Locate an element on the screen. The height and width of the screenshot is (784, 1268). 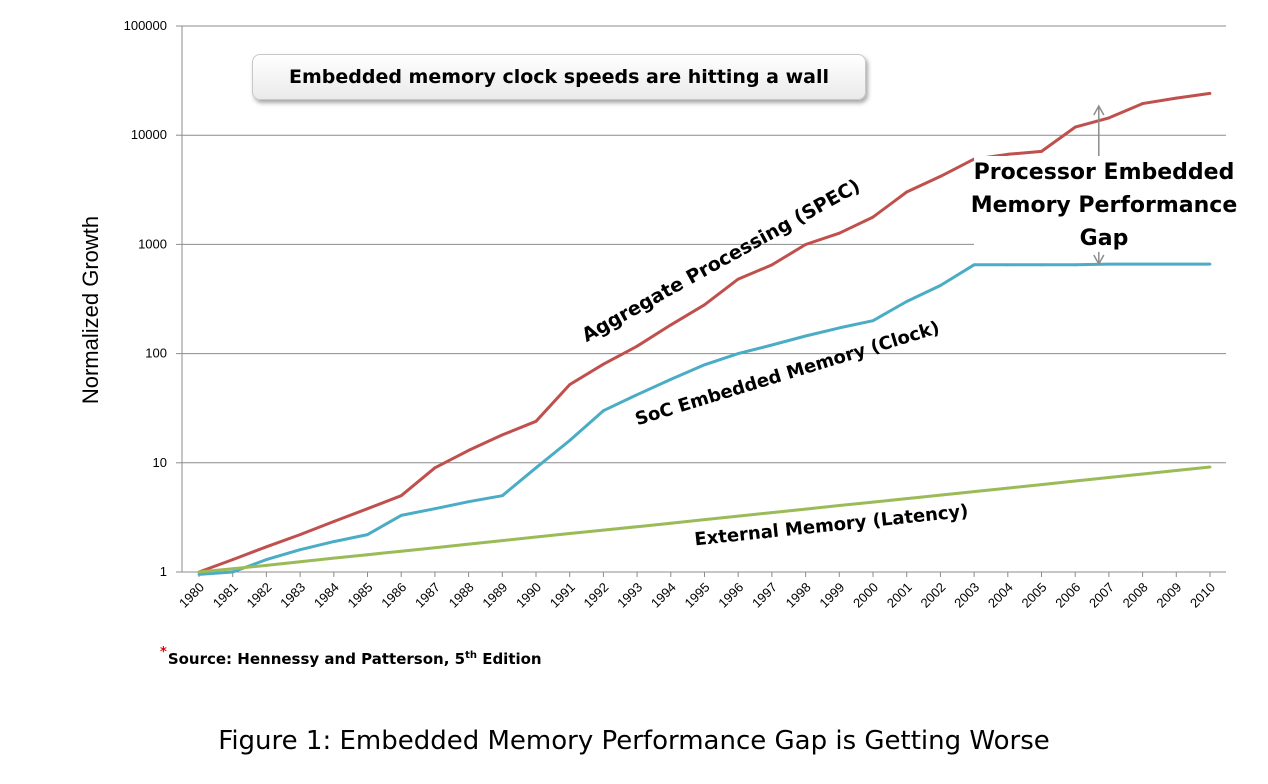
x-tick-label: 2001 is located at coordinates (899, 595).